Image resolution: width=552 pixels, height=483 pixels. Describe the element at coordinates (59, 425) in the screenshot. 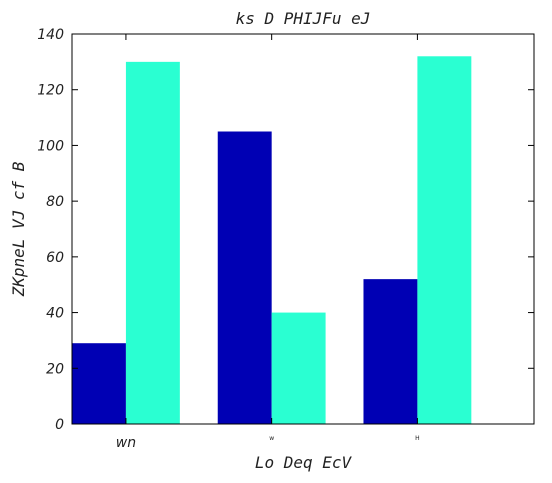

I see `y-tick-label: 0` at that location.